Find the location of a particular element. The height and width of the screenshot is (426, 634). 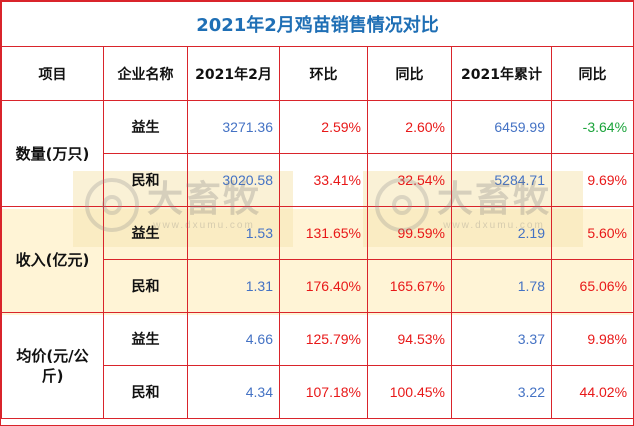

value-ytd: 5284.71 is located at coordinates (501, 180).